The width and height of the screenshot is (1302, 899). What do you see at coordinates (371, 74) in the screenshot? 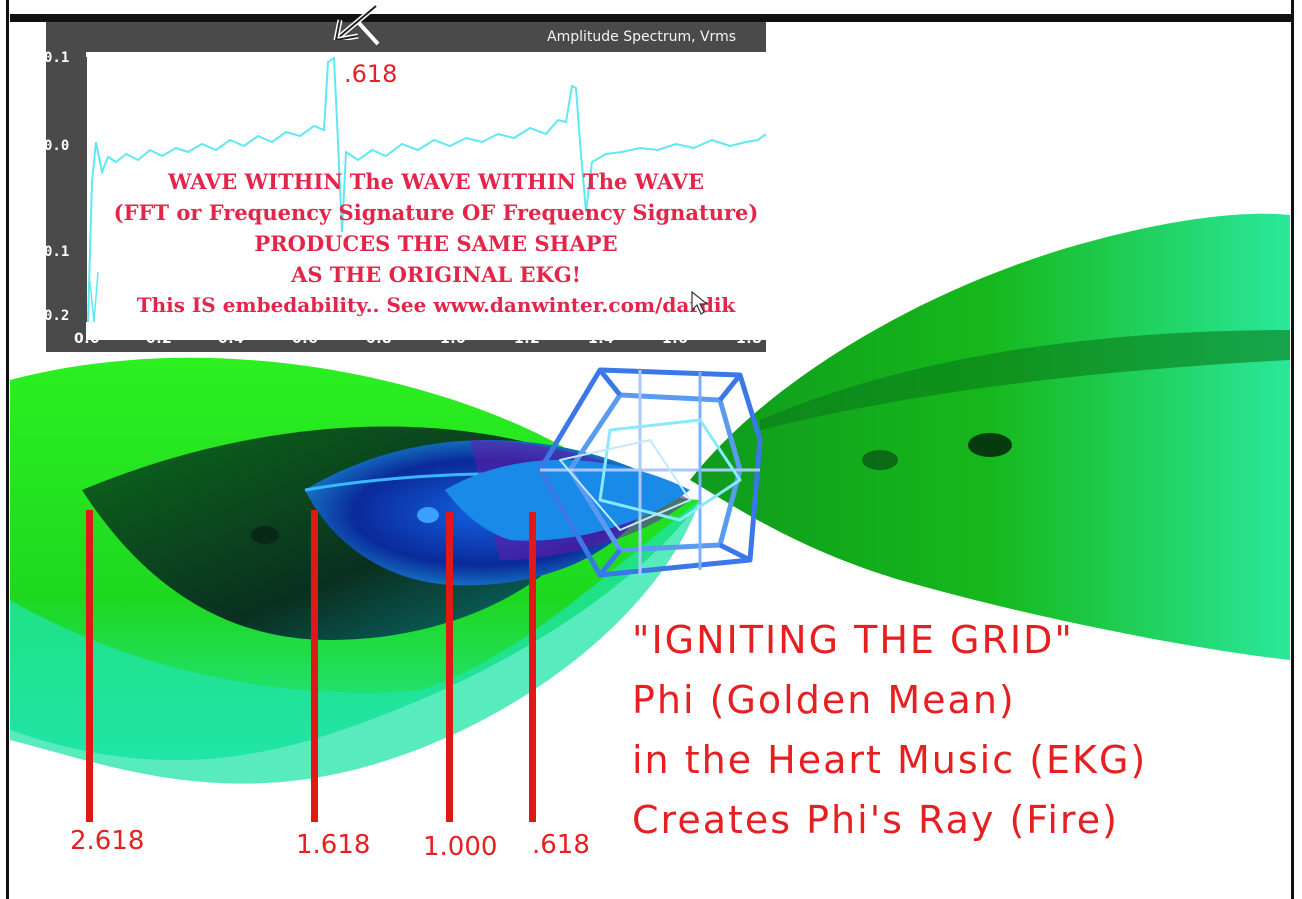
I see `peak-label: .618` at bounding box center [371, 74].